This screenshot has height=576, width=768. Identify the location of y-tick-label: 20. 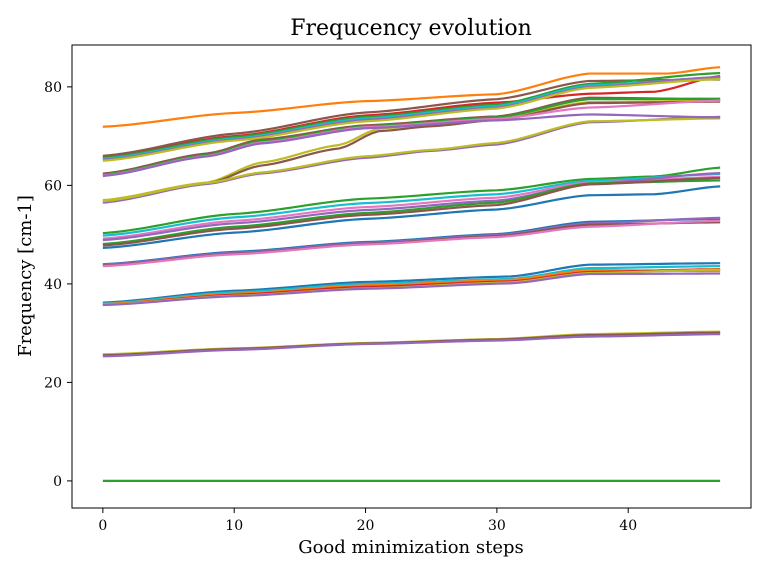
(53, 383).